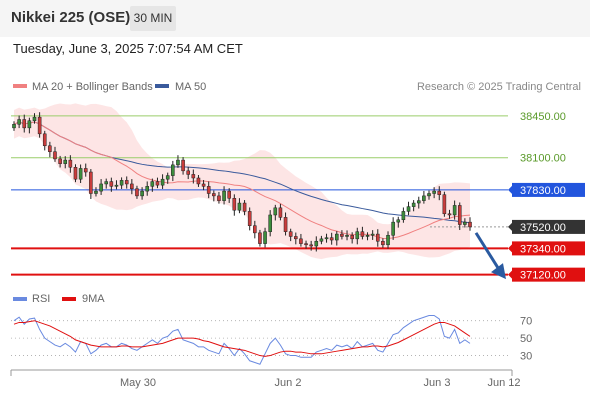 The height and width of the screenshot is (400, 590). What do you see at coordinates (20, 86) in the screenshot?
I see `ma20-legend-swatch` at bounding box center [20, 86].